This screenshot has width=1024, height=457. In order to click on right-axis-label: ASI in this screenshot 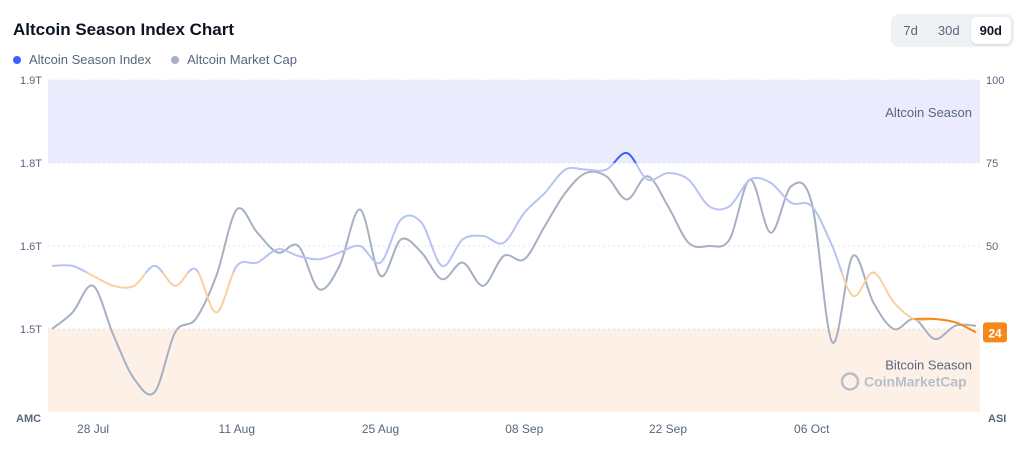, I will do `click(997, 419)`.